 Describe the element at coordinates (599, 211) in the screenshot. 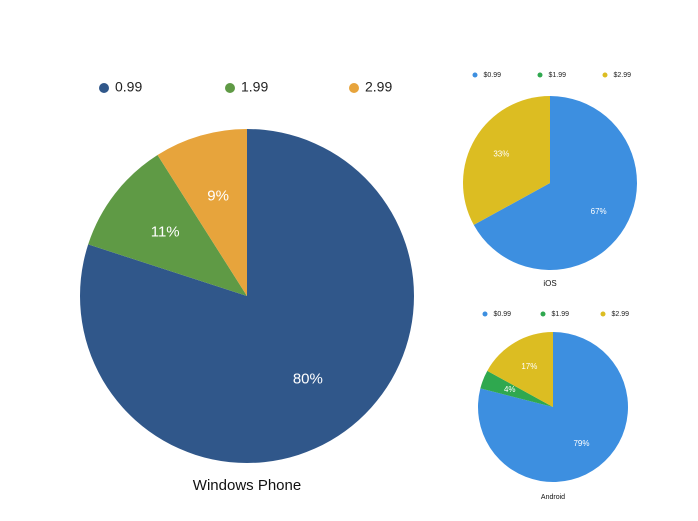

I see `slice-label: 67%` at that location.